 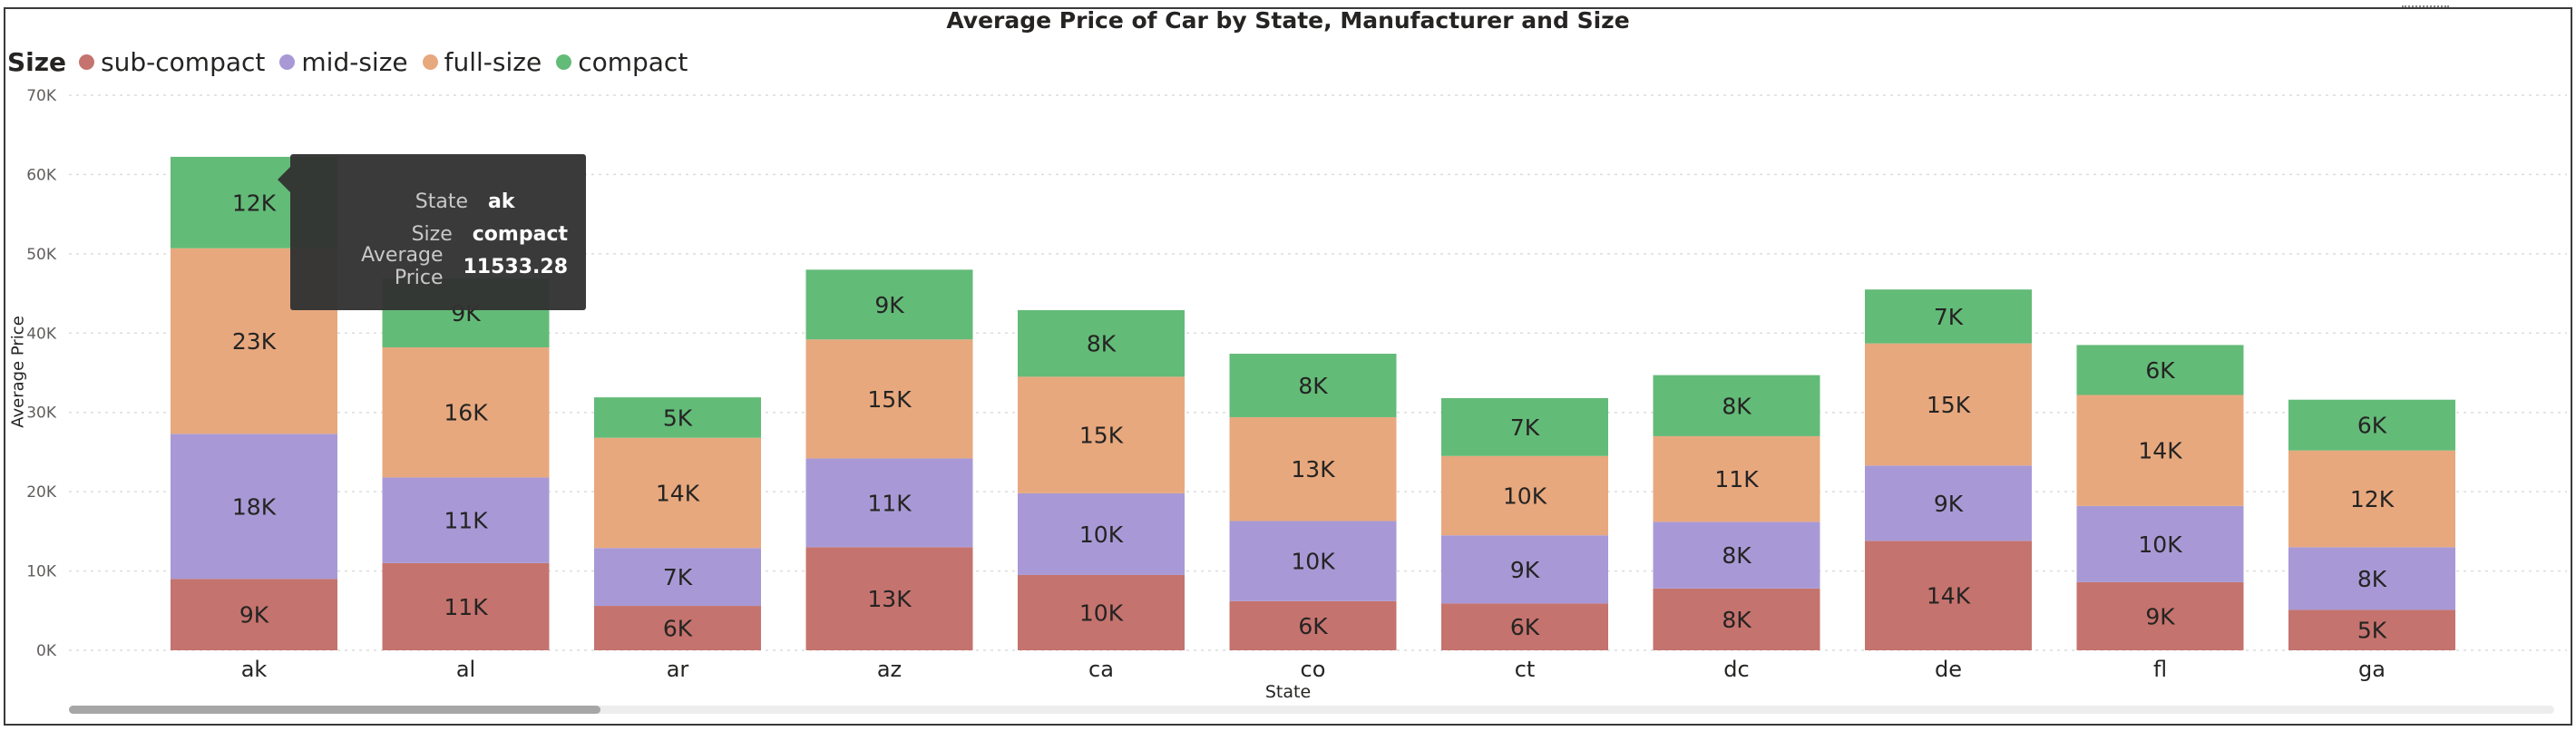 I want to click on bar-sub-compact-ar, so click(x=677, y=628).